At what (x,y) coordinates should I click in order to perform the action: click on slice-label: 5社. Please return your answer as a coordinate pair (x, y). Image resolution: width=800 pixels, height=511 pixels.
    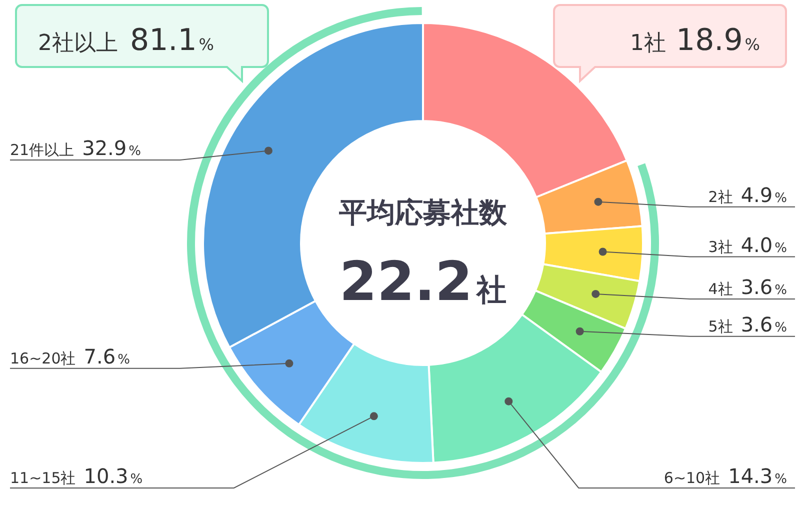
    Looking at the image, I should click on (720, 326).